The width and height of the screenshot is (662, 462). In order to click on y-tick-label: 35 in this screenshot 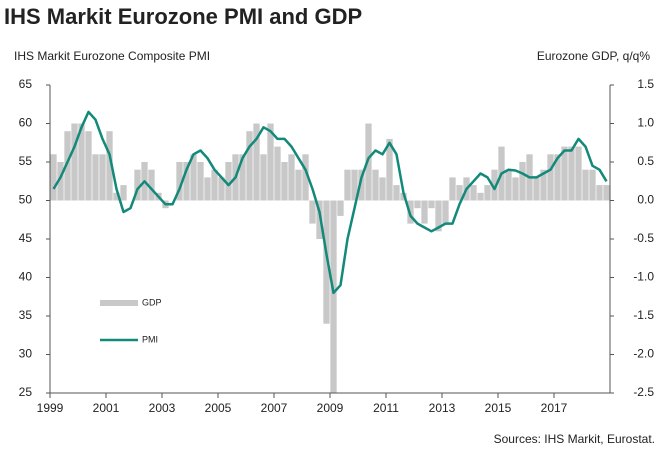, I will do `click(26, 315)`.